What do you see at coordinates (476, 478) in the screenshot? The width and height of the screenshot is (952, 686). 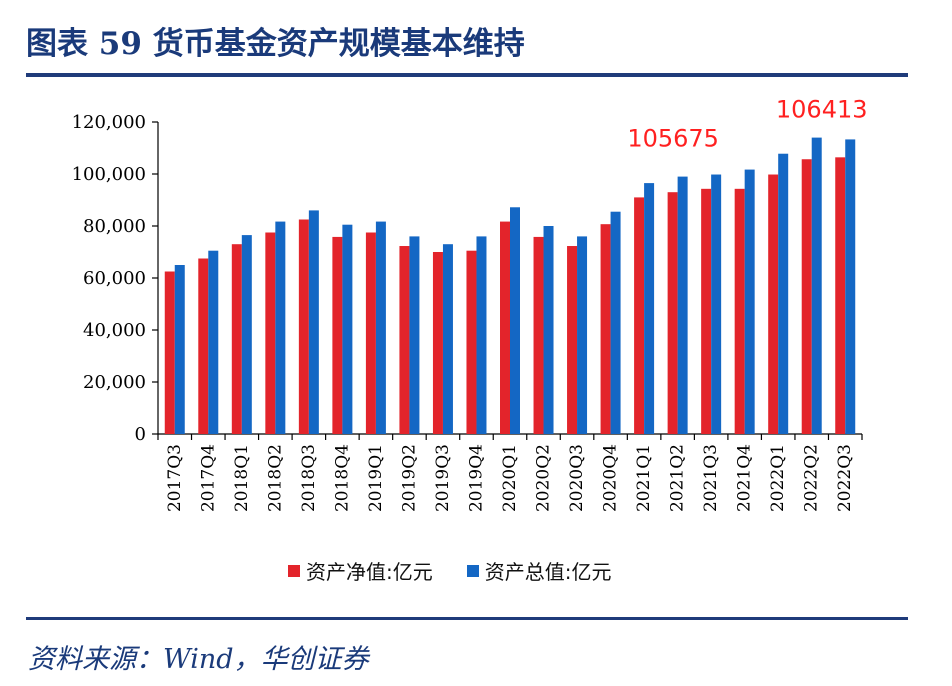 I see `x-tick-label: 2019Q4` at bounding box center [476, 478].